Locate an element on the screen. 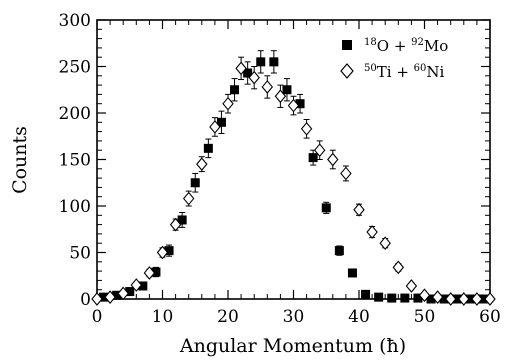  legend-entry-series-2: 50Ti + 60Ni is located at coordinates (392, 72).